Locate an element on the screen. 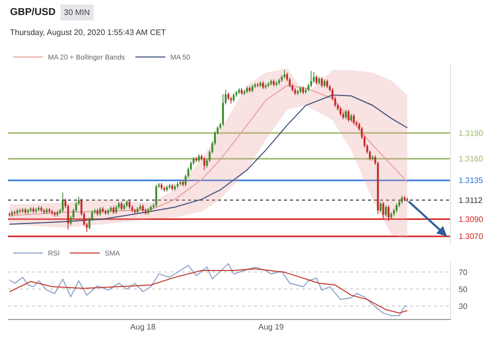 This screenshot has width=500, height=339. y-tick-label: 1.3190 is located at coordinates (471, 133).